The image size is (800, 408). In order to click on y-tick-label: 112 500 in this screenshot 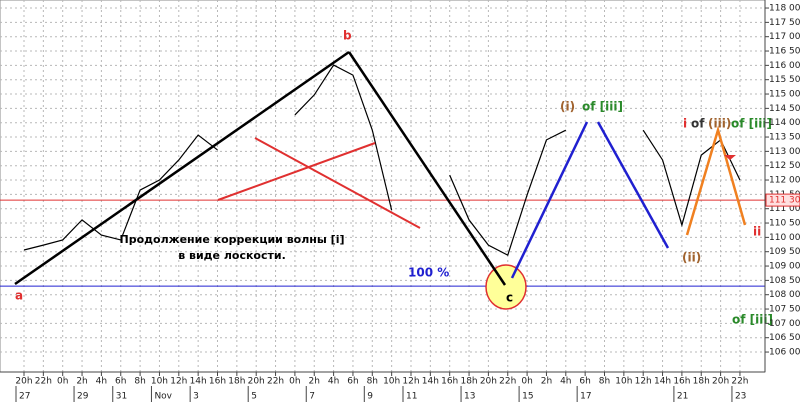, I will do `click(784, 166)`.